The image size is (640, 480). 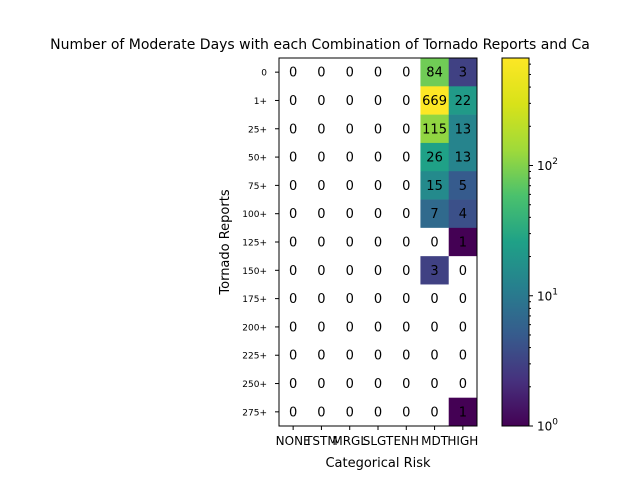 What do you see at coordinates (254, 357) in the screenshot?
I see `y-tick-label: 225+` at bounding box center [254, 357].